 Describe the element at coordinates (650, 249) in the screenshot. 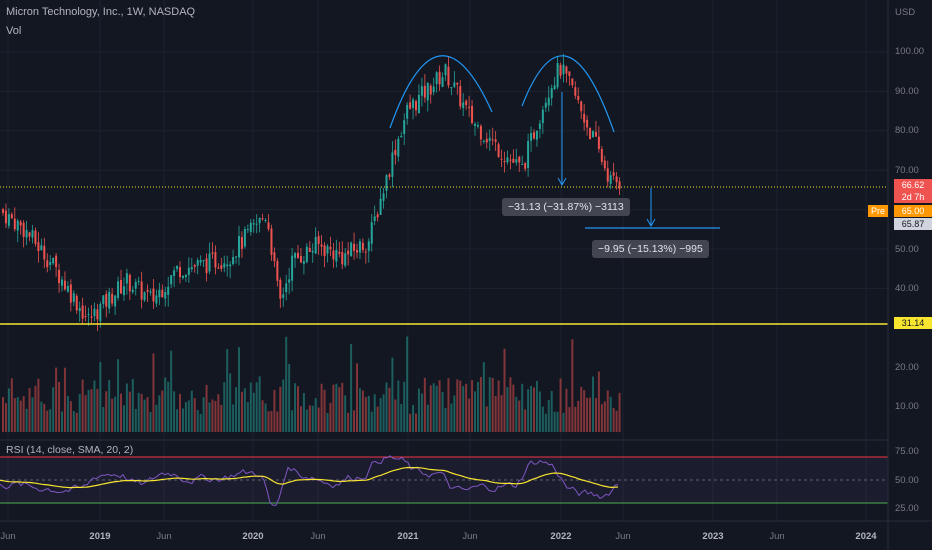

I see `measure-label-2: −9.95 (−15.13%) −995` at that location.